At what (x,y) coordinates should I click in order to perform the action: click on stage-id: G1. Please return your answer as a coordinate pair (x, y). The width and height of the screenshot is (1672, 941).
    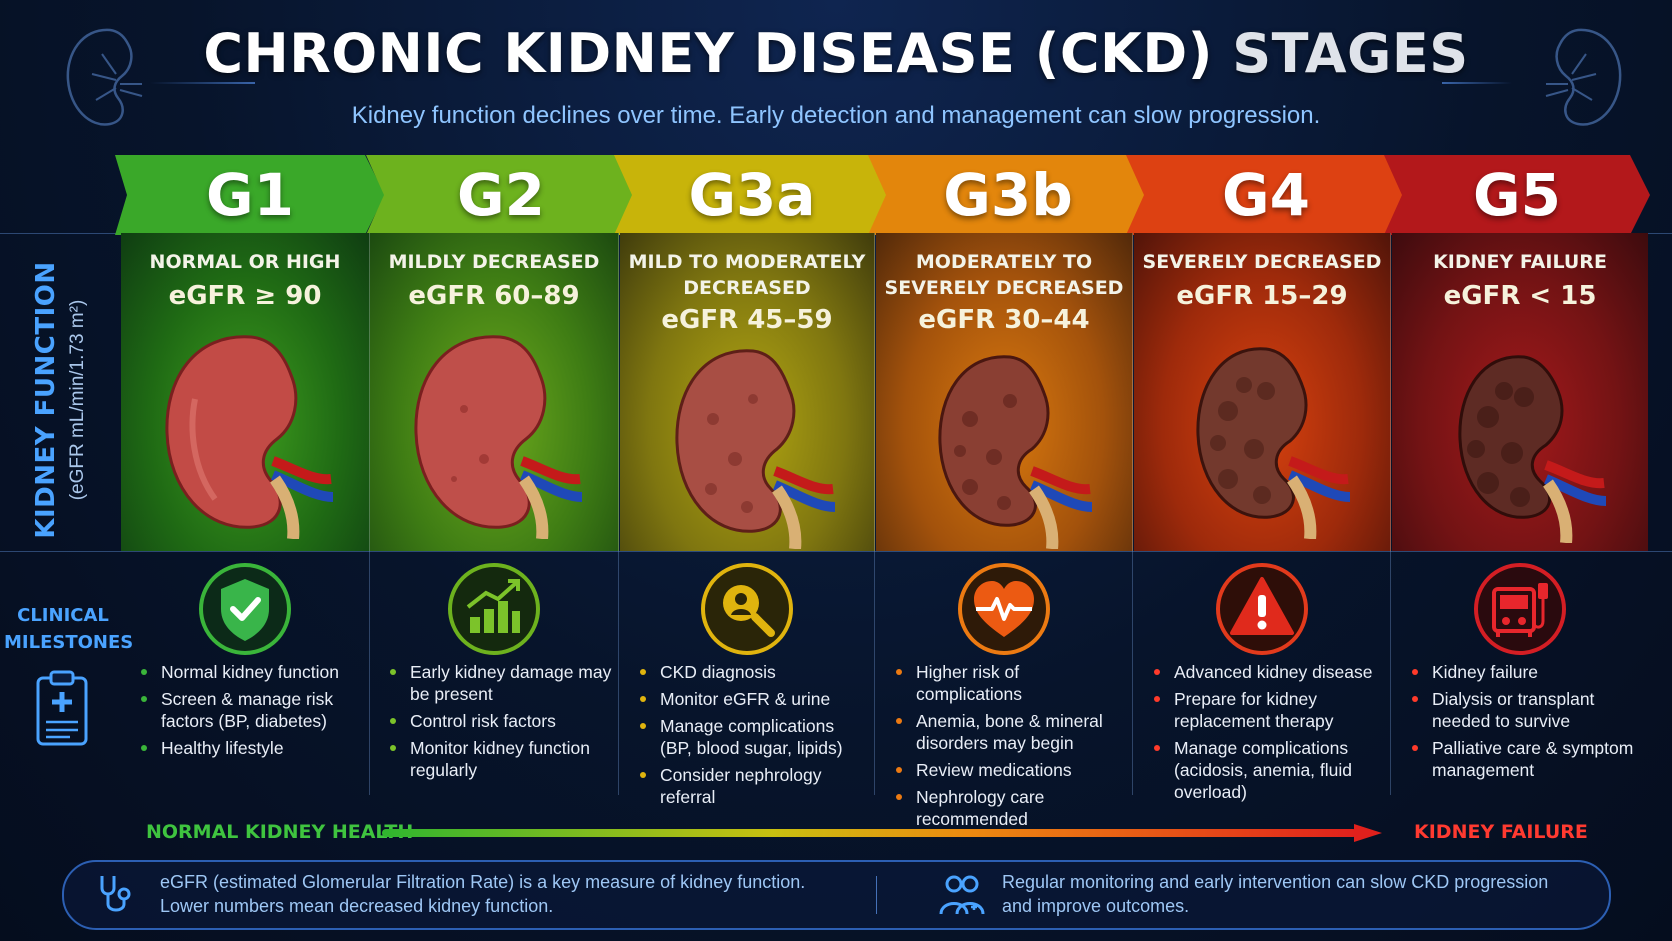
    Looking at the image, I should click on (250, 195).